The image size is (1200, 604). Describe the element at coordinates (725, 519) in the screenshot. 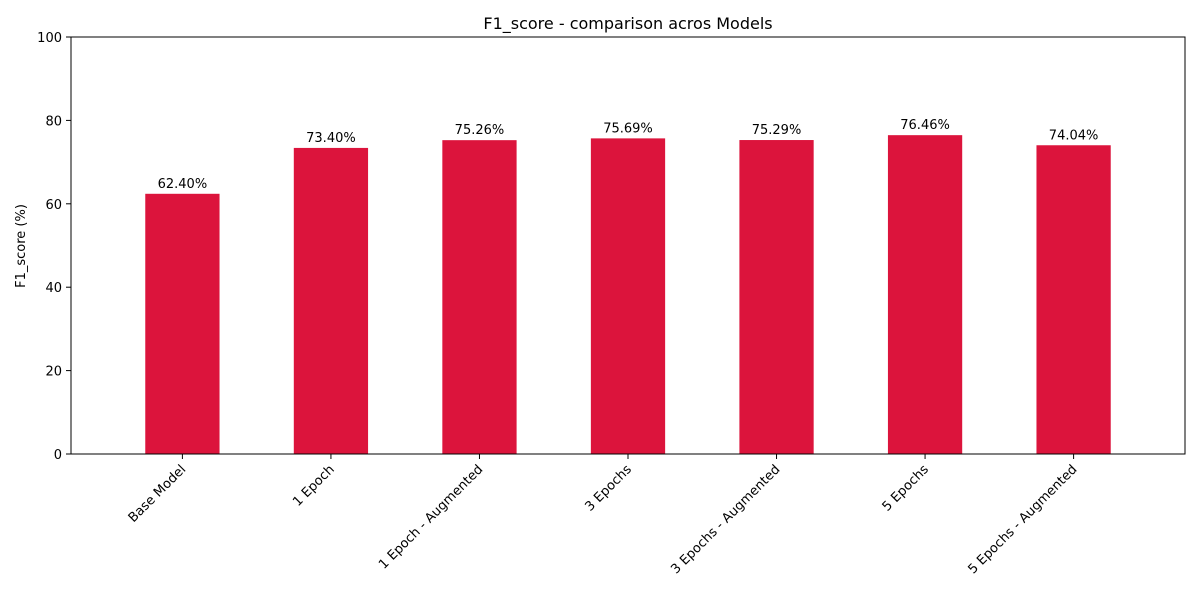

I see `x-tick-label: 3 Epochs - Augmented` at that location.